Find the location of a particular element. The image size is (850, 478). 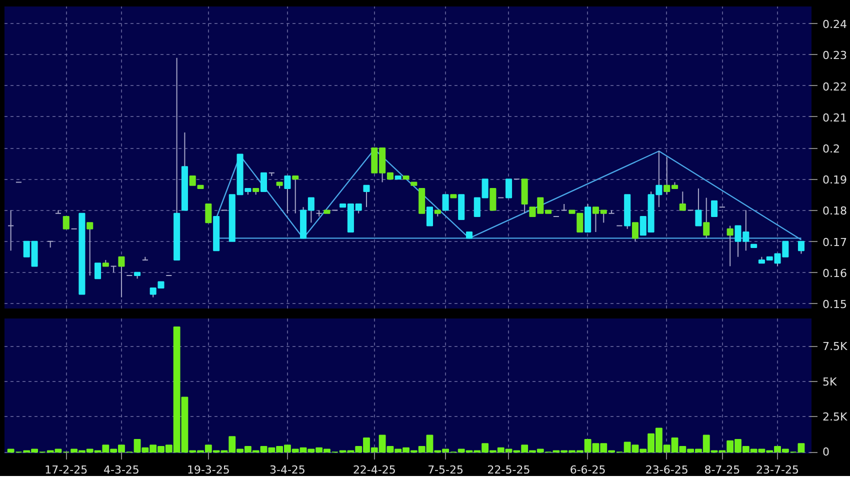

x-tick-label: 7-5-25 is located at coordinates (446, 470).